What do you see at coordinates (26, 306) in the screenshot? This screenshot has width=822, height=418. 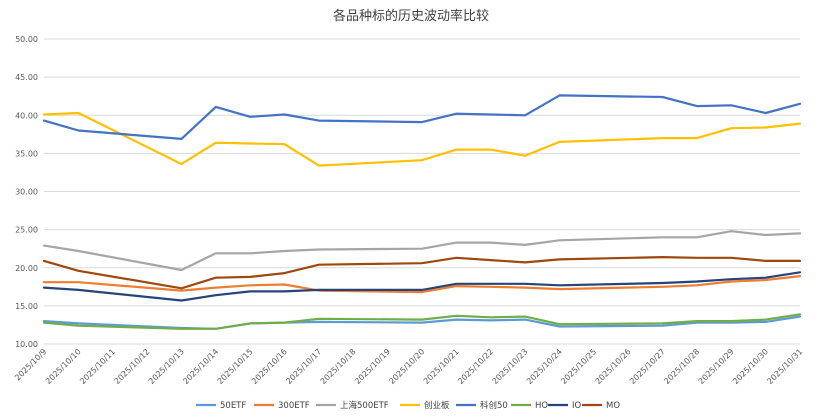 I see `y-tick-label: 15.00` at bounding box center [26, 306].